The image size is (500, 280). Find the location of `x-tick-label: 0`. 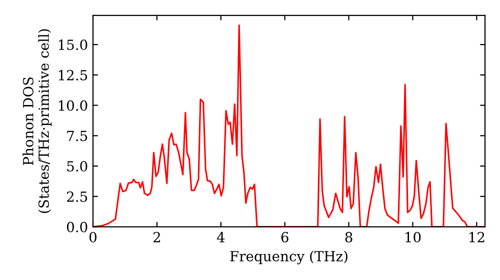

x-tick-label: 0 is located at coordinates (92, 237).